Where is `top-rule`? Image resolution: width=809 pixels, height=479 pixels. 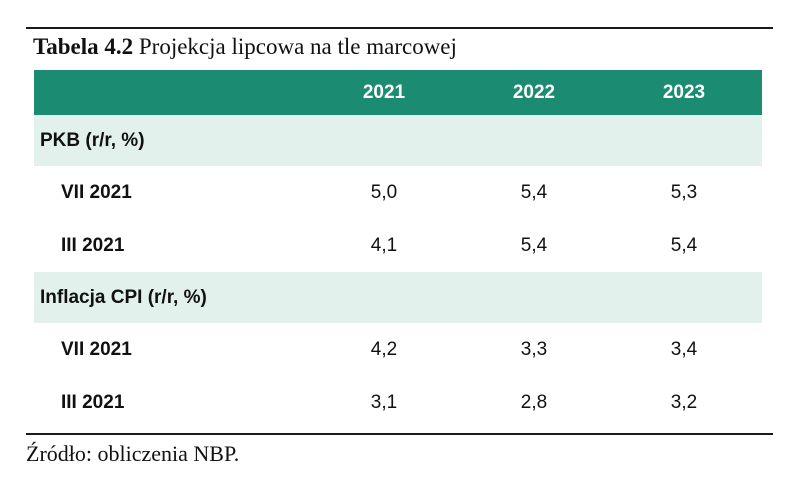
top-rule is located at coordinates (399, 28).